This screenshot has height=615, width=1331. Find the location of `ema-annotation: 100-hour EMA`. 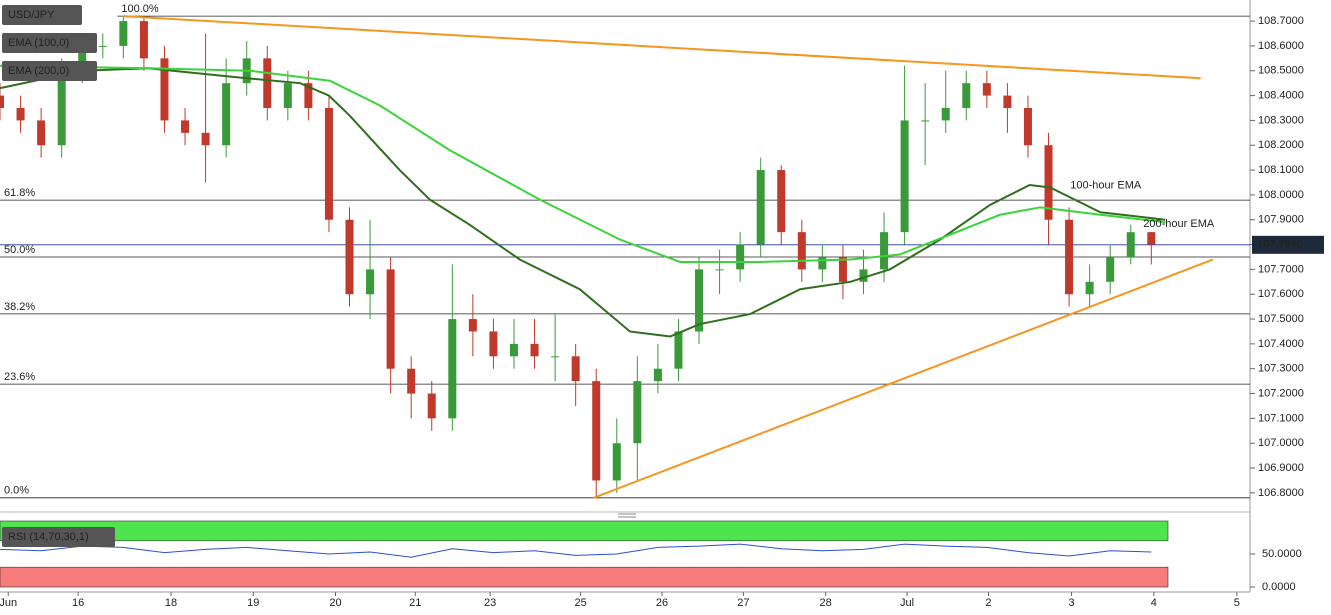

ema-annotation: 100-hour EMA is located at coordinates (1106, 186).